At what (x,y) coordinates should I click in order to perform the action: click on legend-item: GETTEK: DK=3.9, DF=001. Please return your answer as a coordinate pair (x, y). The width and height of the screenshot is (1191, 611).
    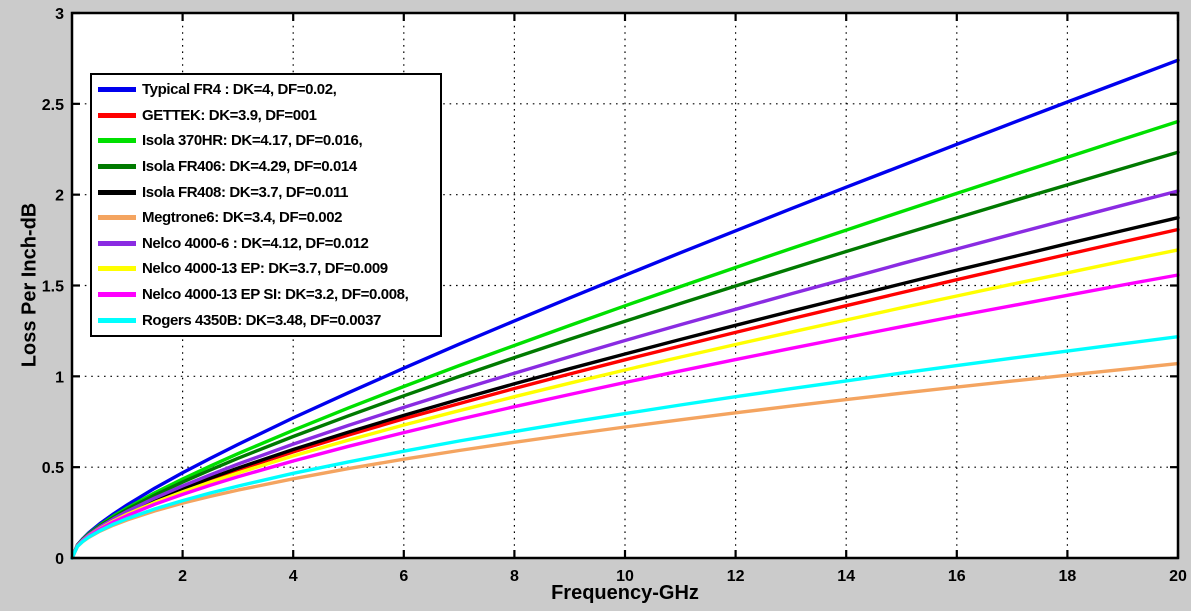
    Looking at the image, I should click on (269, 116).